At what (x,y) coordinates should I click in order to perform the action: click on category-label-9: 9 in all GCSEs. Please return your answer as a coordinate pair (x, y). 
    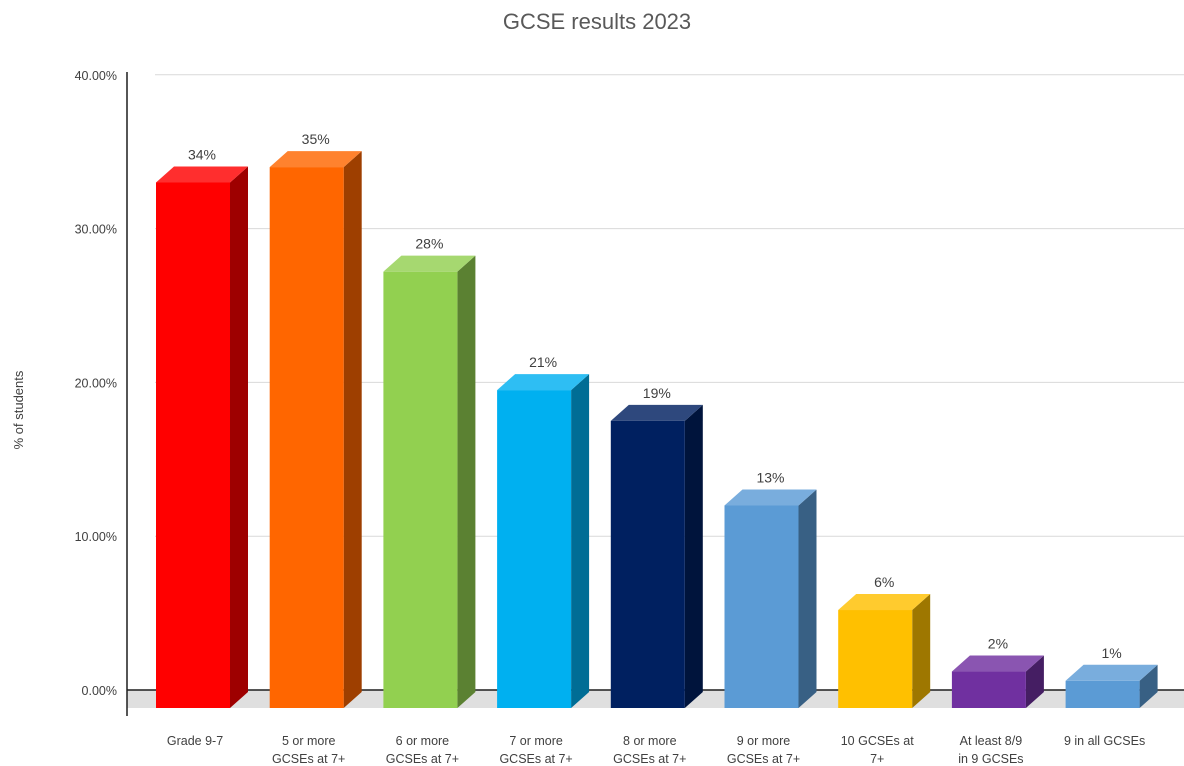
    Looking at the image, I should click on (1104, 741).